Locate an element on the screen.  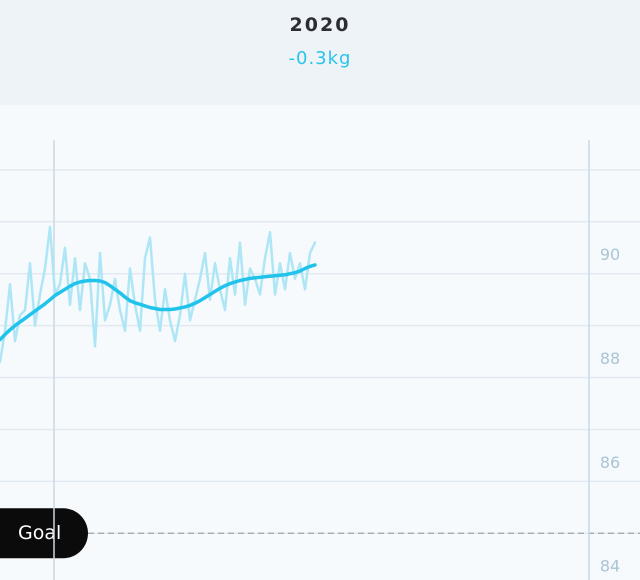
goal-badge is located at coordinates (44, 533).